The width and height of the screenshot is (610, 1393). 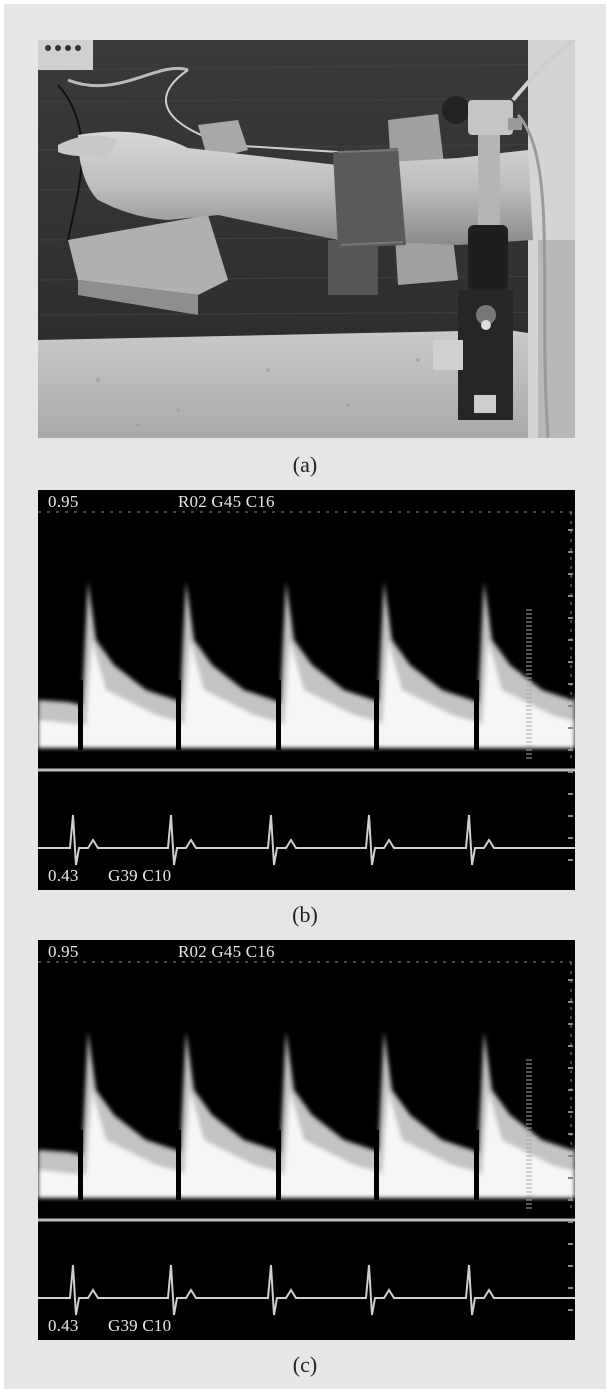 I want to click on caption-c: (c), so click(x=305, y=1364).